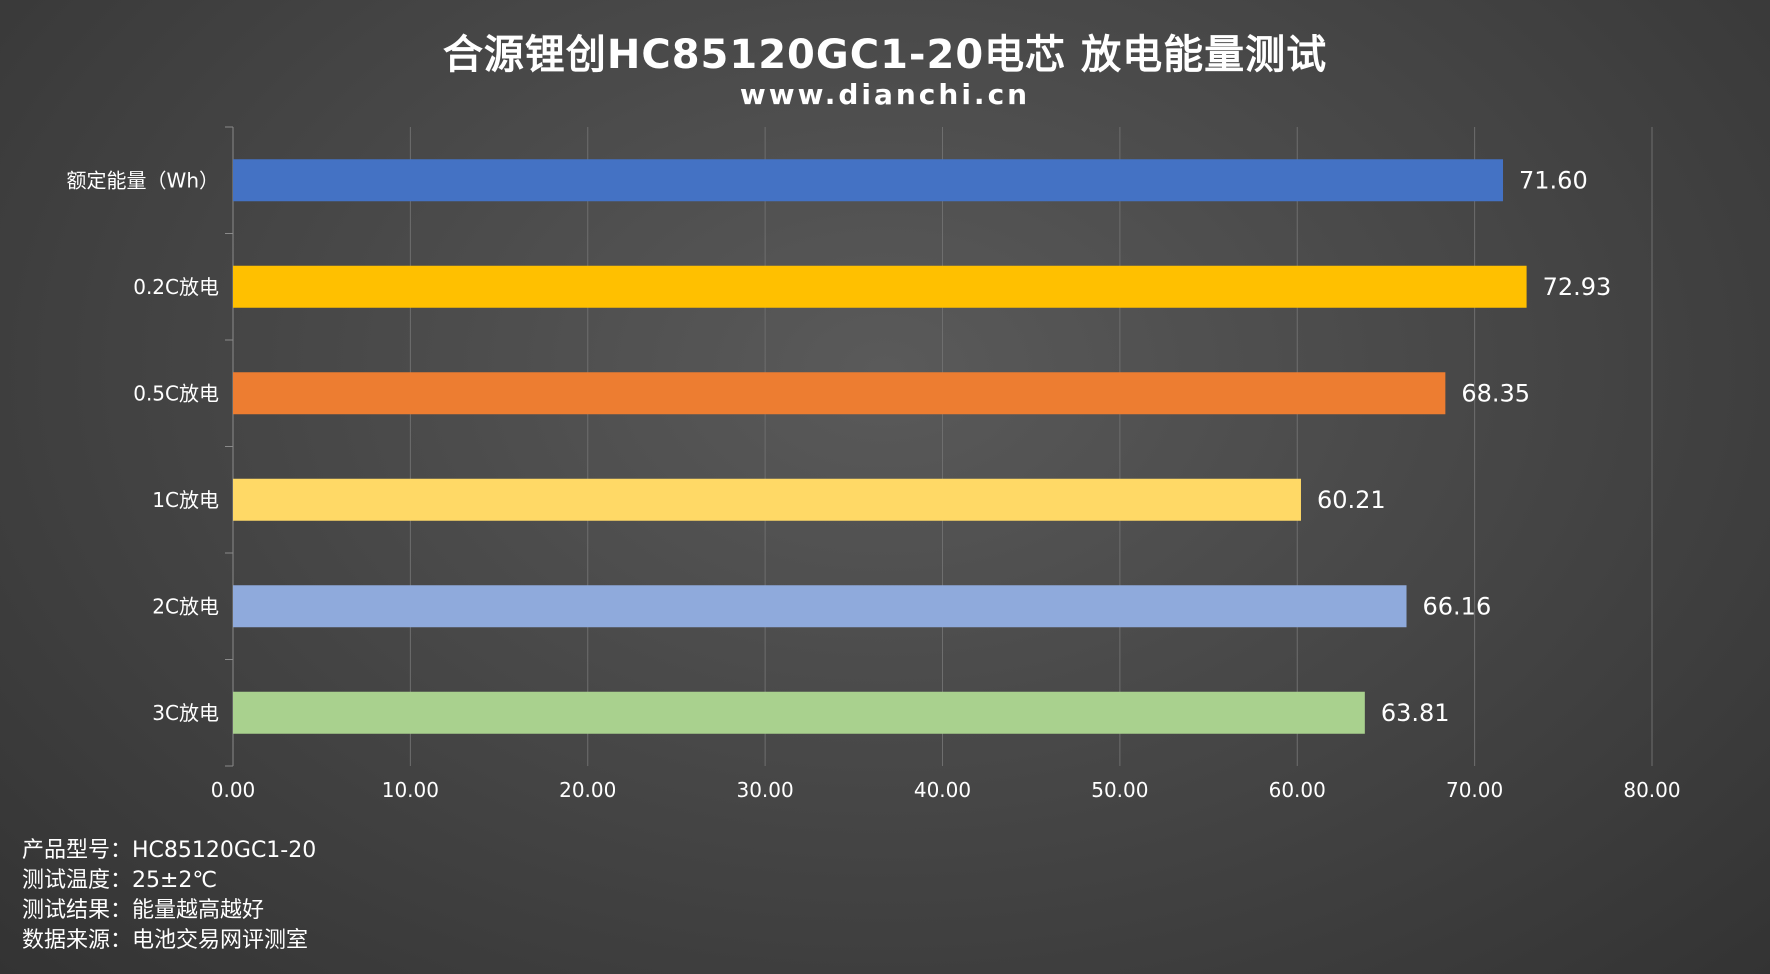 The height and width of the screenshot is (974, 1770). What do you see at coordinates (169, 850) in the screenshot?
I see `note-model: 产品型号：HC85120GC1-20` at bounding box center [169, 850].